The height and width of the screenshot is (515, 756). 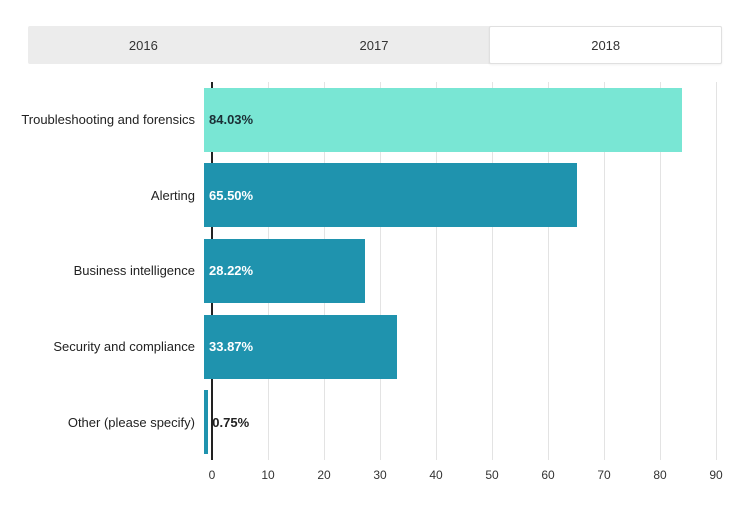 I want to click on tab-2017: 2017, so click(x=374, y=45).